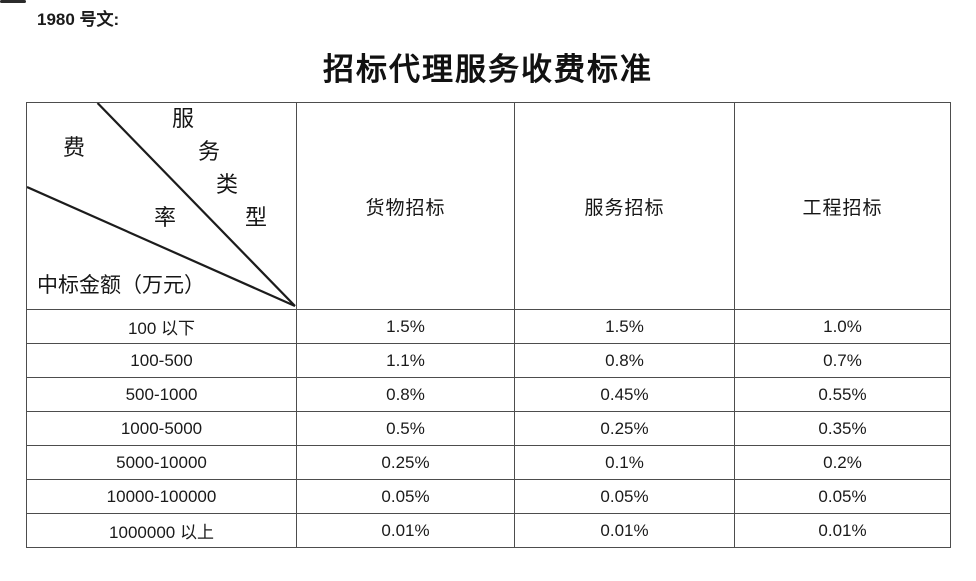 Image resolution: width=976 pixels, height=581 pixels. Describe the element at coordinates (161, 530) in the screenshot. I see `row-label: 1000000 以上` at that location.